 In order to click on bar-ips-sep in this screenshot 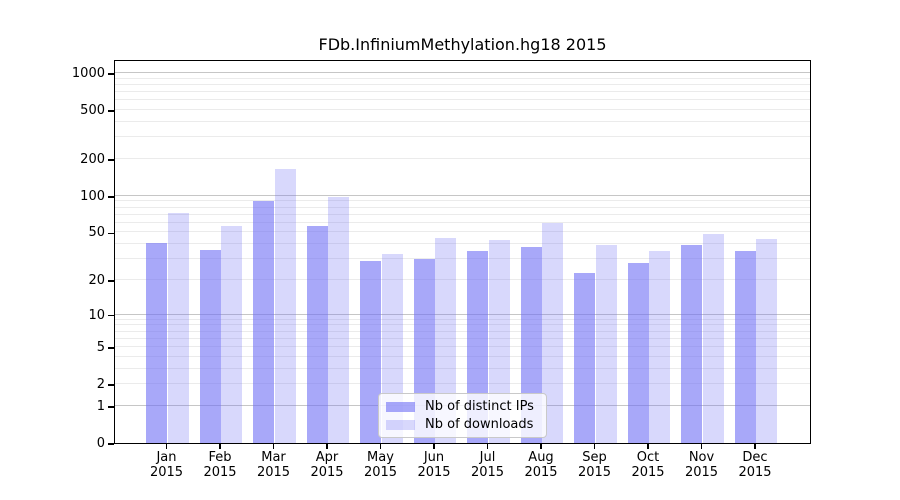, I will do `click(585, 357)`.